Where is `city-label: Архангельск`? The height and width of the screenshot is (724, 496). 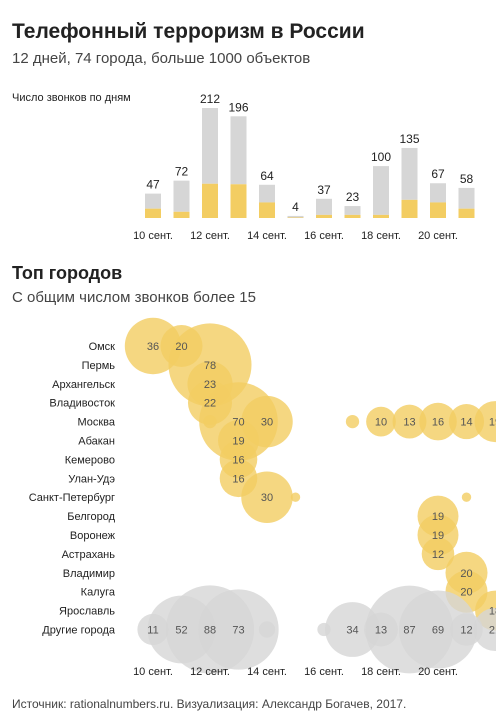 city-label: Архангельск is located at coordinates (83, 385).